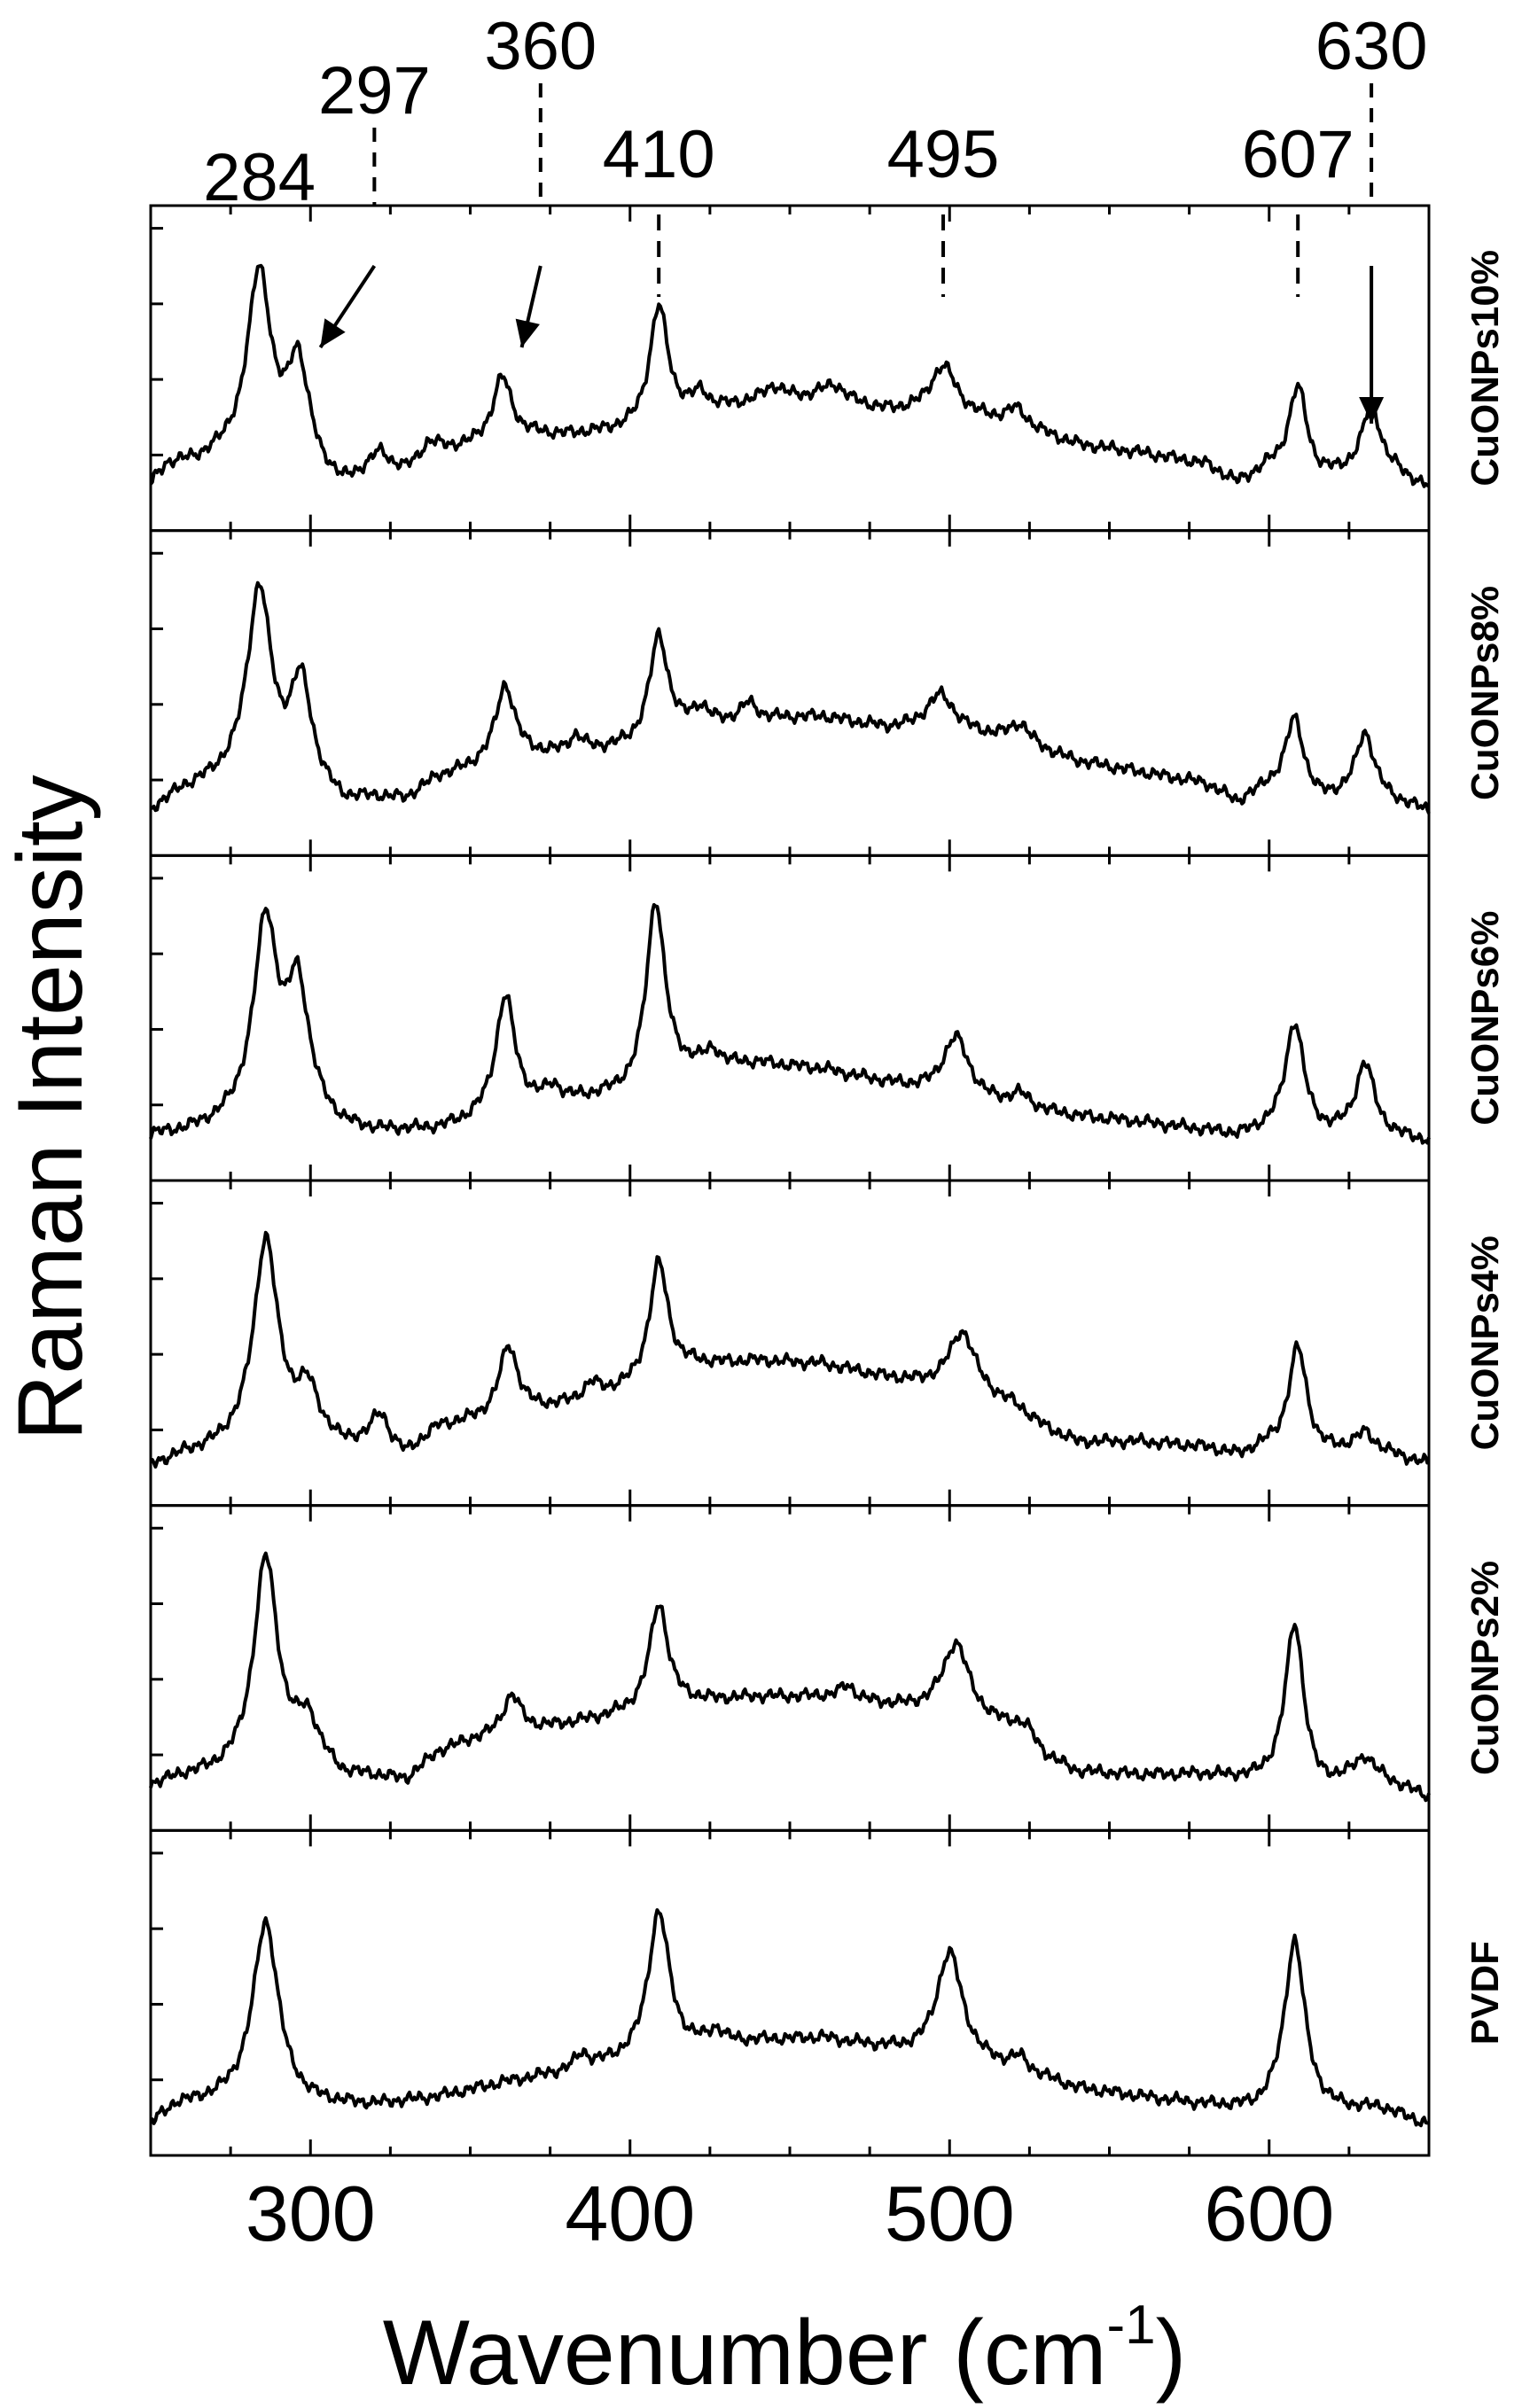 This screenshot has width=1522, height=2408. Describe the element at coordinates (374, 91) in the screenshot. I see `peak-label: 297` at that location.